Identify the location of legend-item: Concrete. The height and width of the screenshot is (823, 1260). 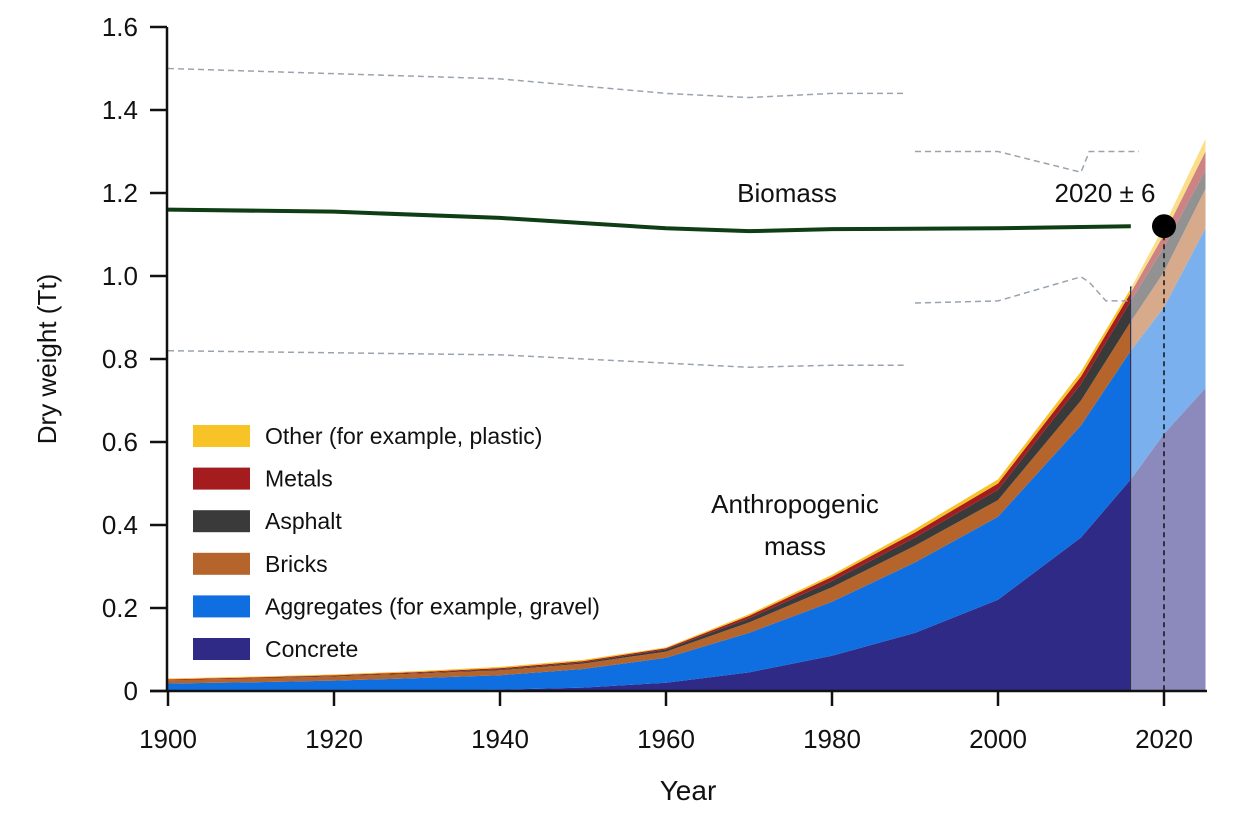
(275, 649).